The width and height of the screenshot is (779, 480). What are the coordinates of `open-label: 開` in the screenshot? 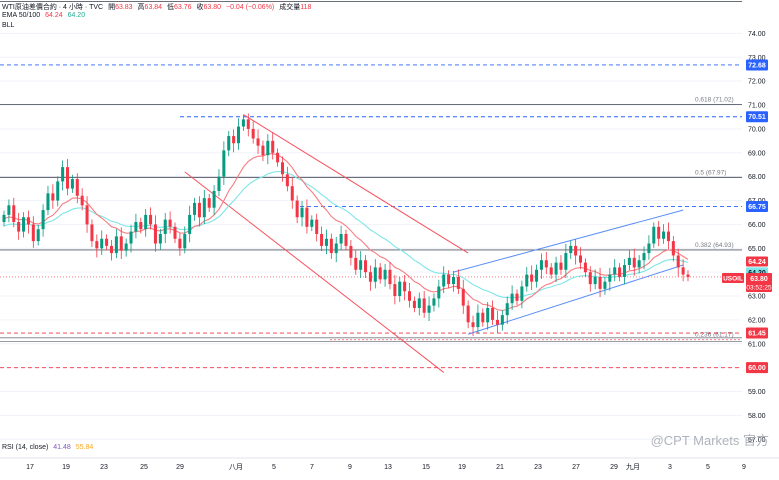 It's located at (111, 7).